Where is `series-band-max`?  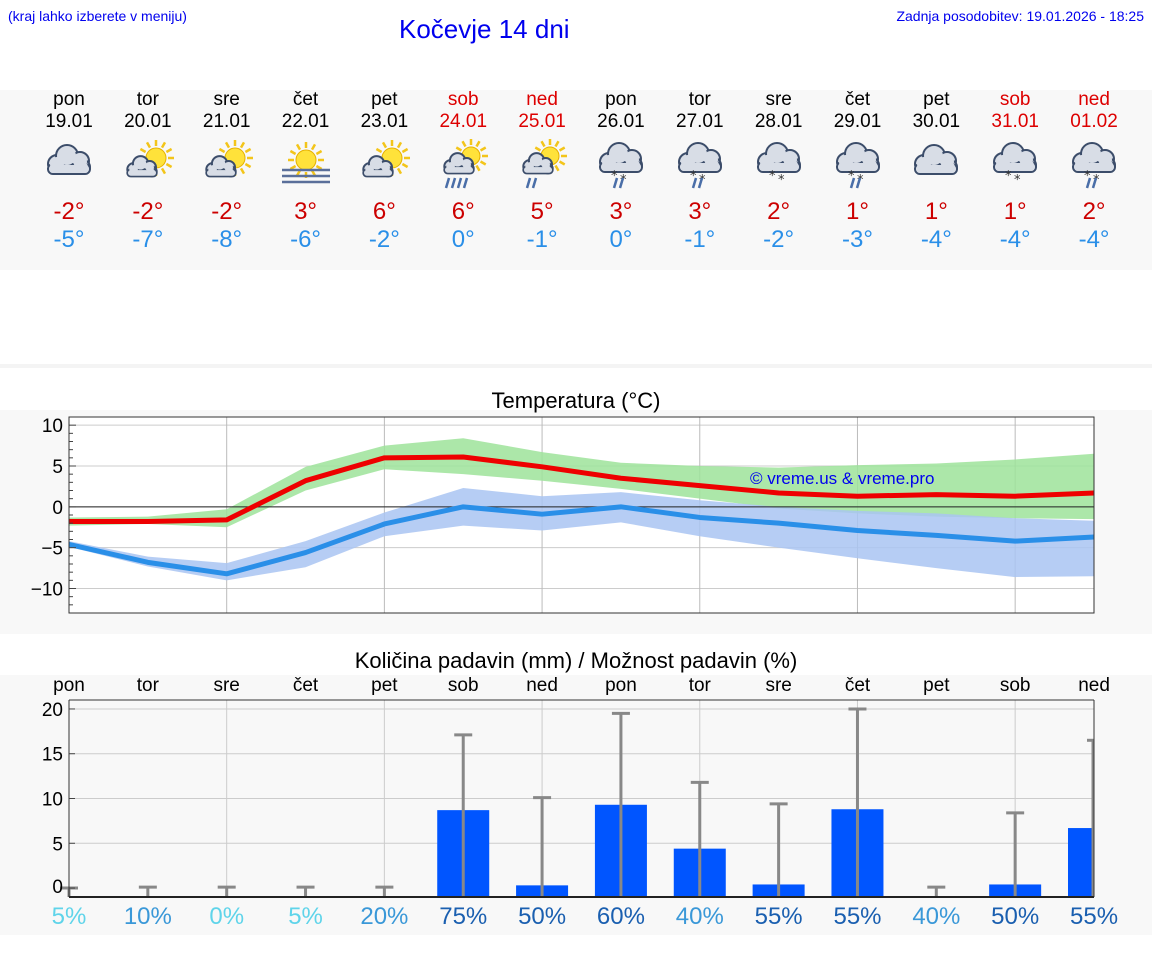
series-band-max is located at coordinates (581, 483).